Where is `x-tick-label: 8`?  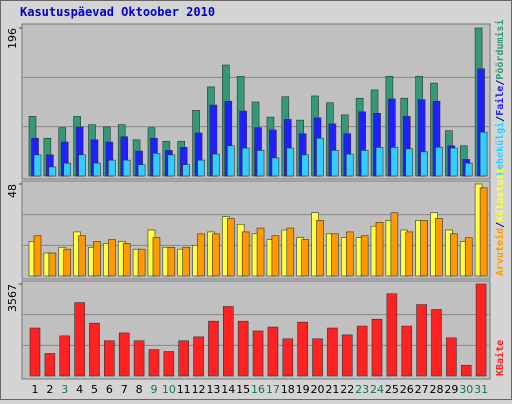 x-tick-label: 8 is located at coordinates (139, 389).